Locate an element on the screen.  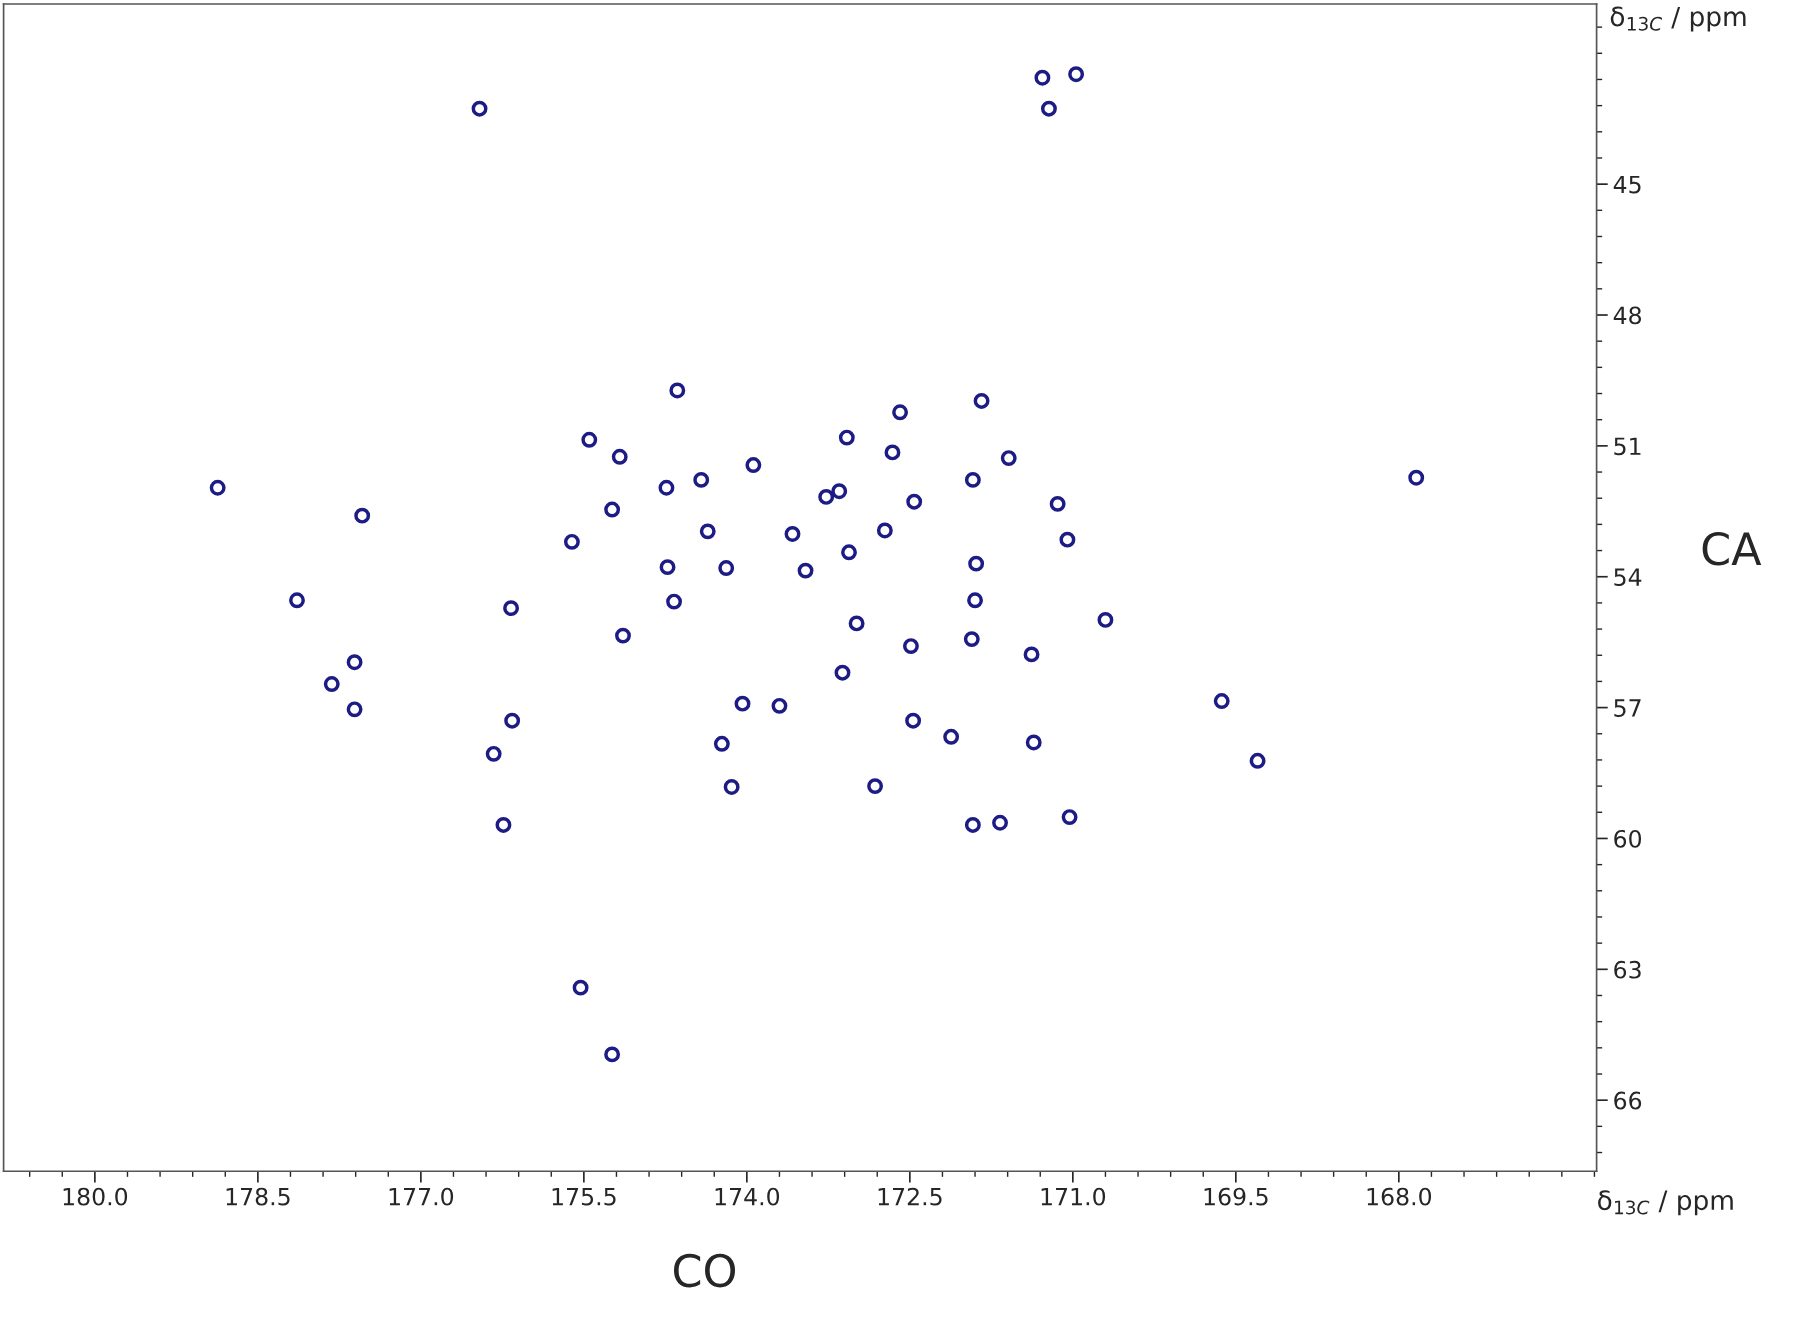
y-tick-label: 57 is located at coordinates (1627, 708).